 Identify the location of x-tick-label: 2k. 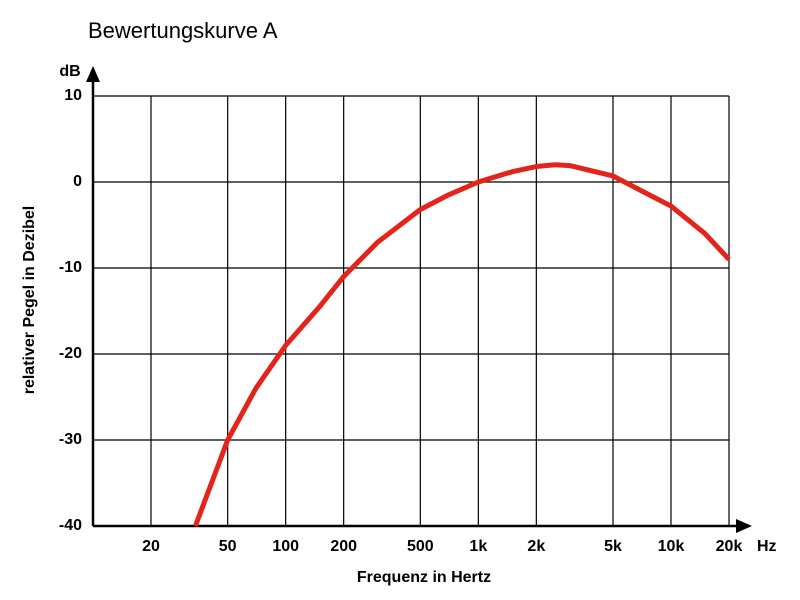
(536, 546).